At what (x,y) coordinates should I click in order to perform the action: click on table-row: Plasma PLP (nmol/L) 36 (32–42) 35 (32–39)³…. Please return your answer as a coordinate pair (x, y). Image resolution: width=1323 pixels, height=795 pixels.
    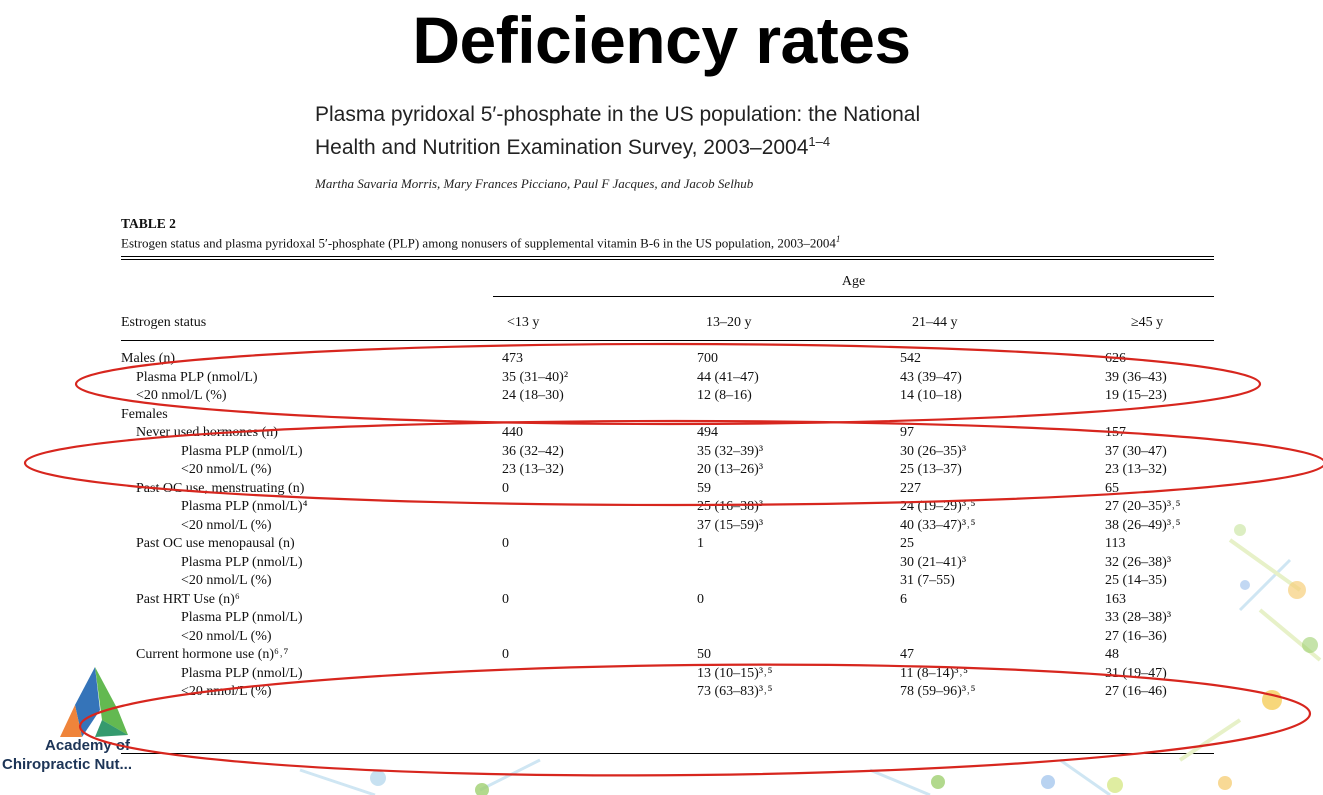
    Looking at the image, I should click on (667, 452).